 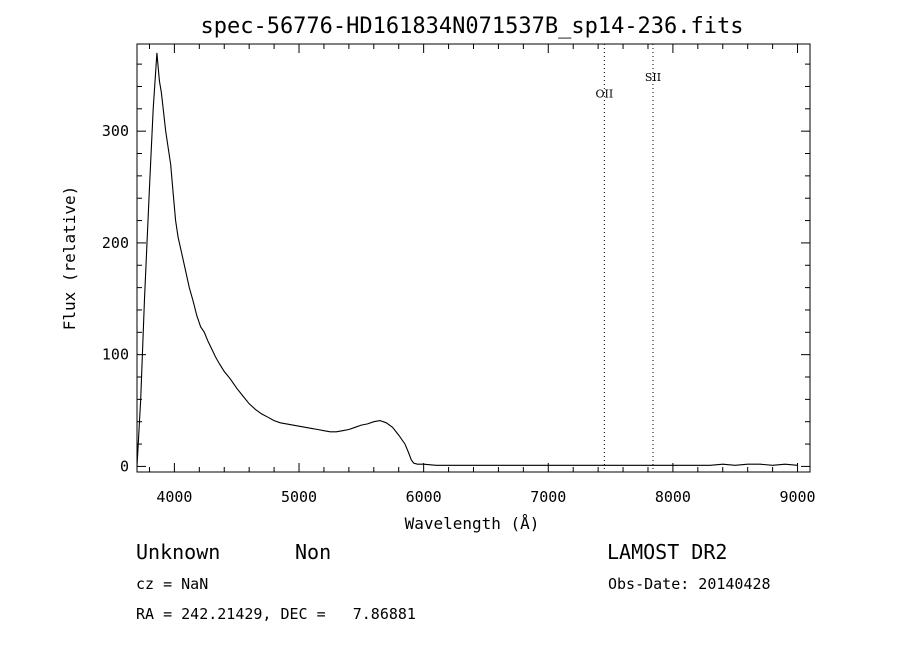 I want to click on line-markers: OII SII, so click(x=628, y=258).